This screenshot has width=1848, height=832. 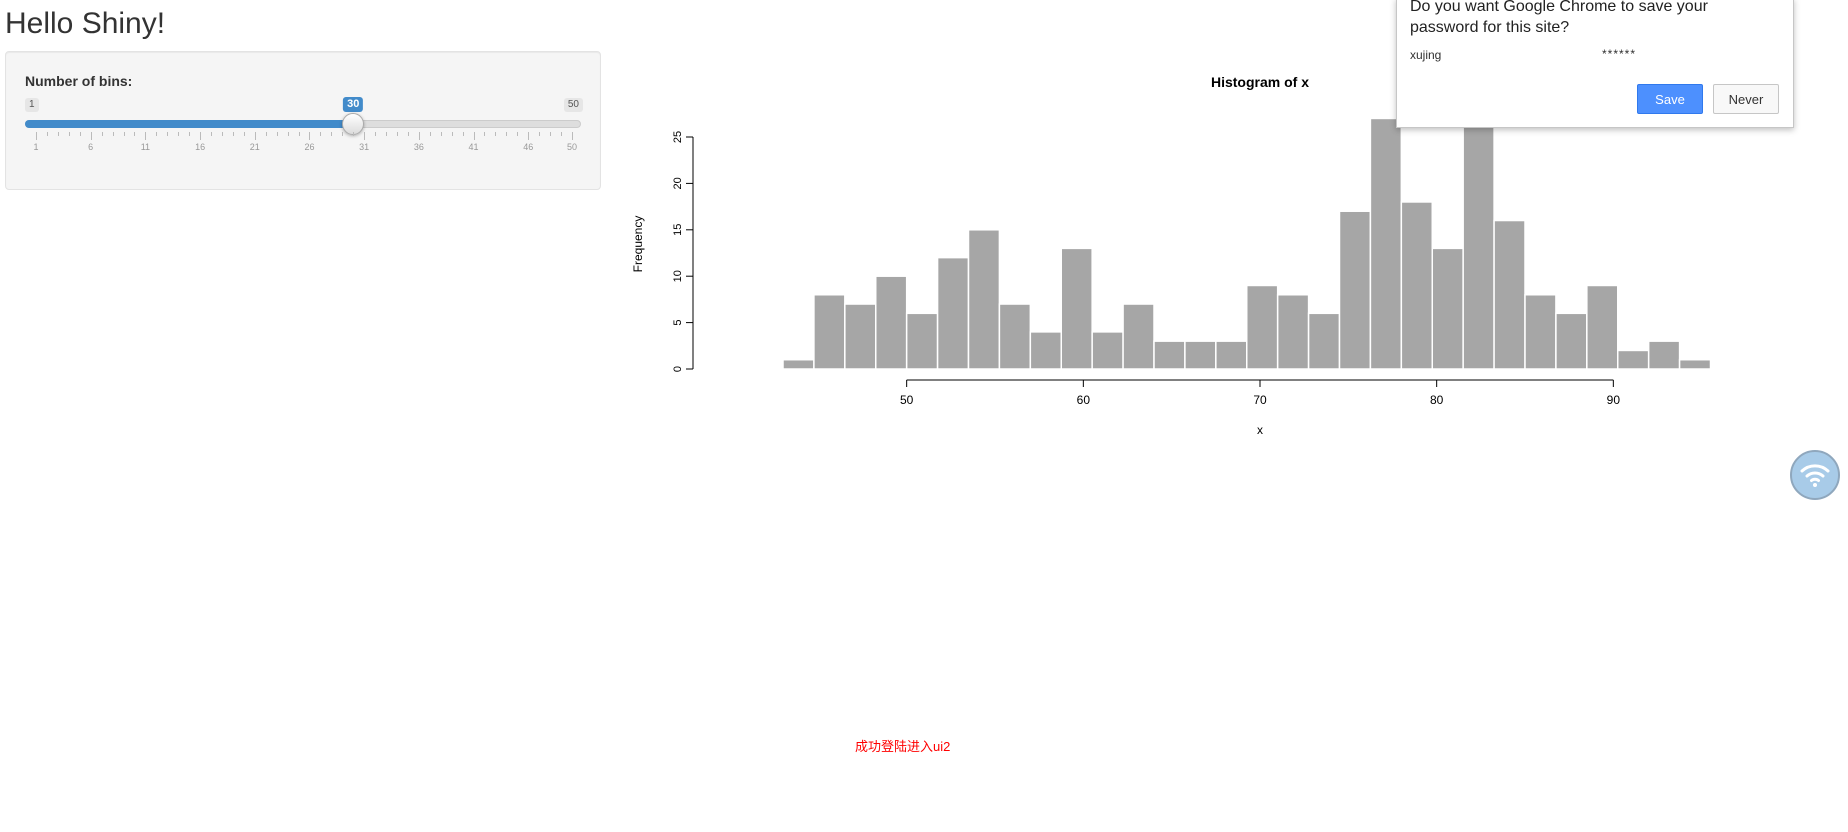 I want to click on slider-min-label: 1, so click(x=32, y=105).